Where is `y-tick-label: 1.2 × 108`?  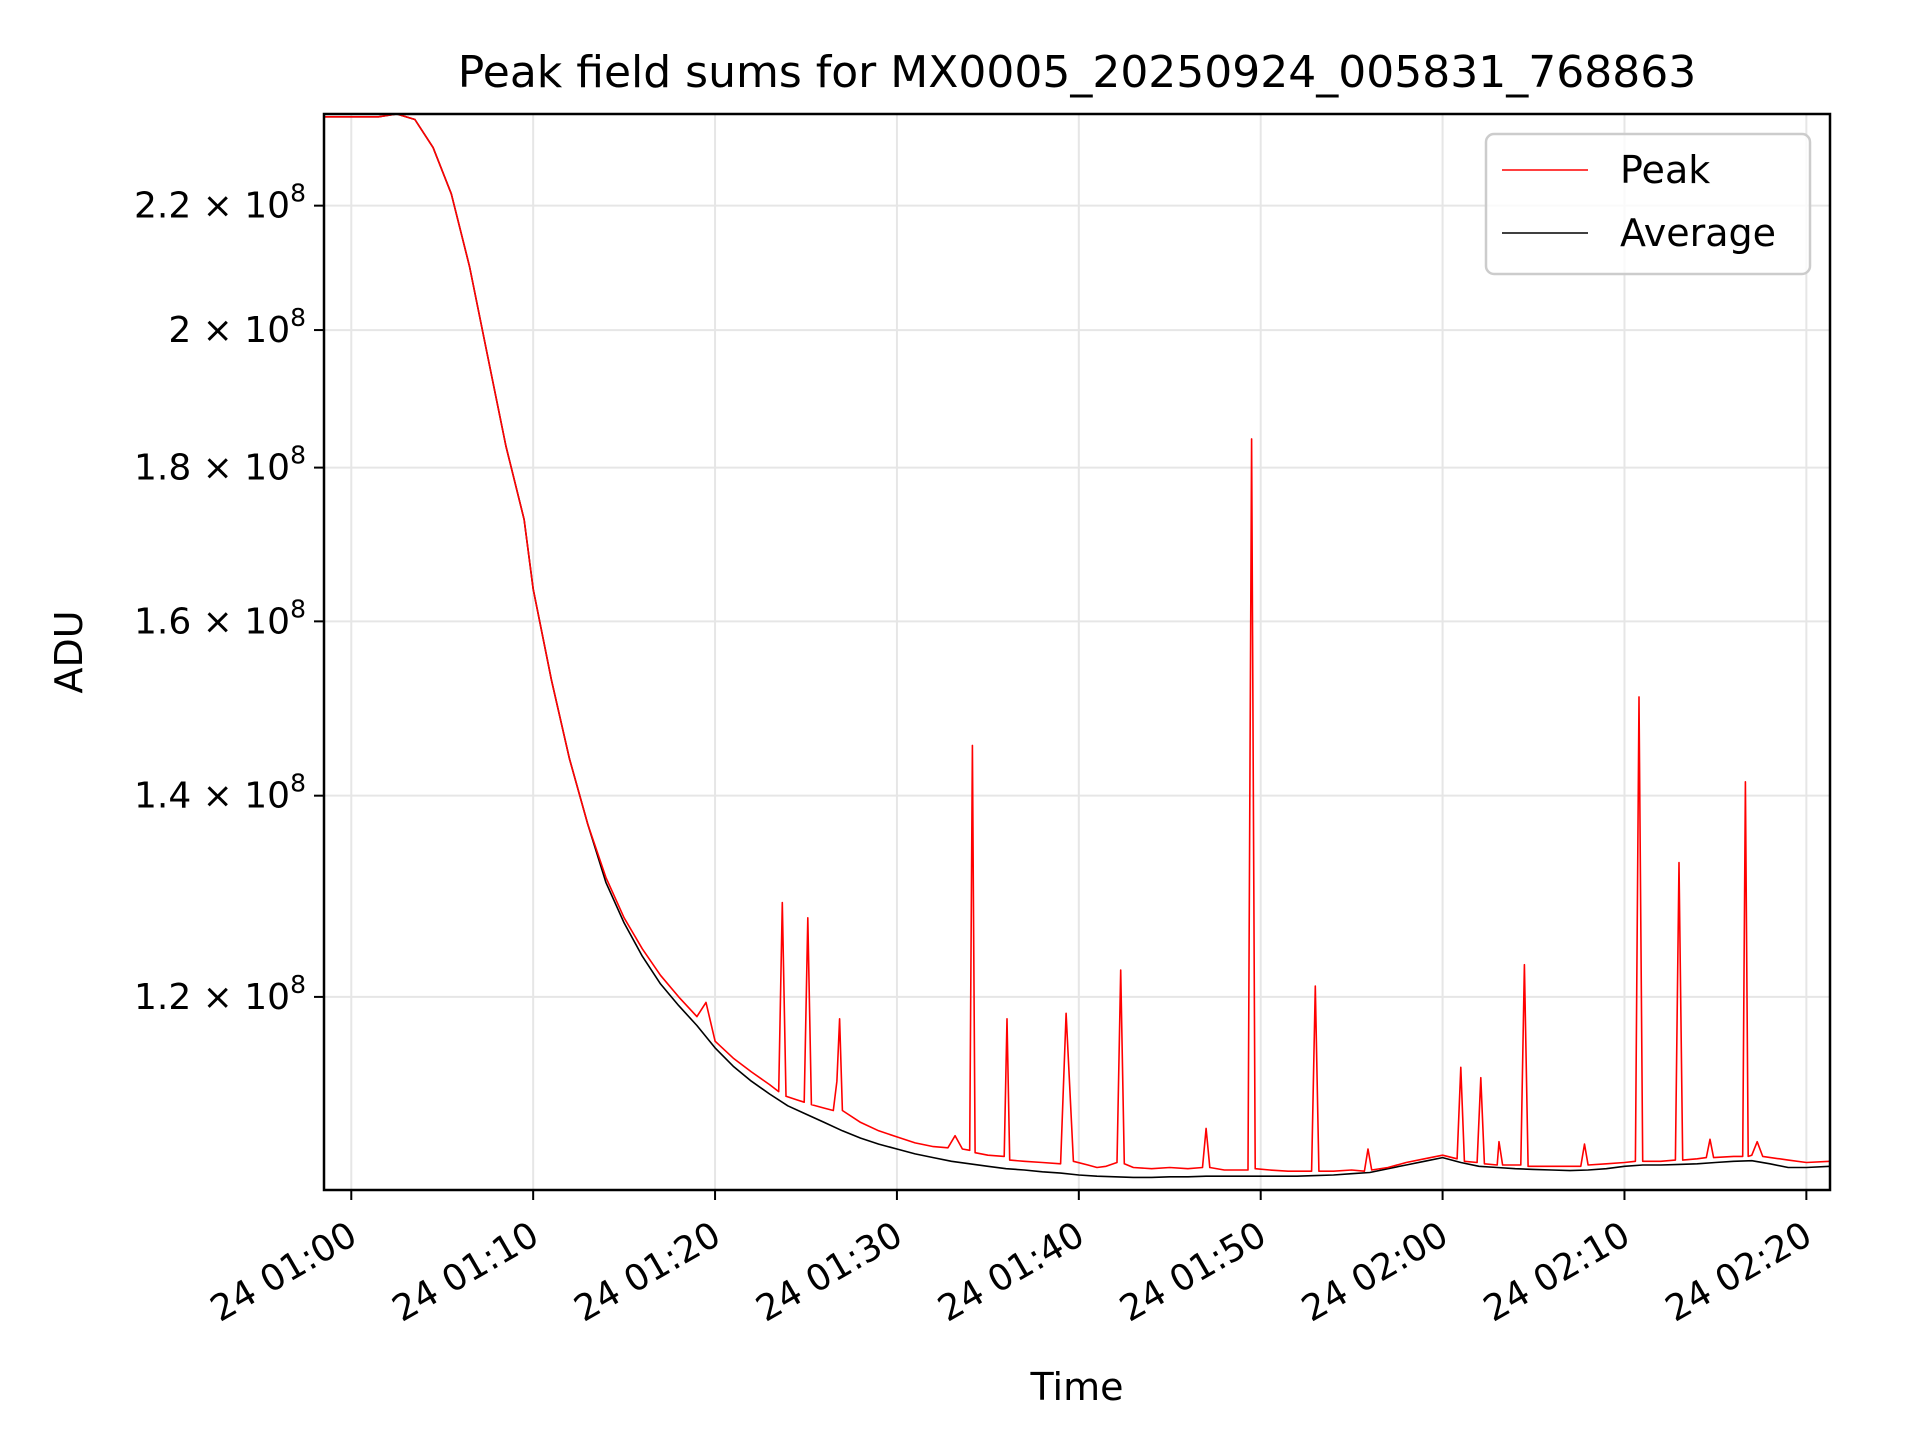 y-tick-label: 1.2 × 108 is located at coordinates (220, 994).